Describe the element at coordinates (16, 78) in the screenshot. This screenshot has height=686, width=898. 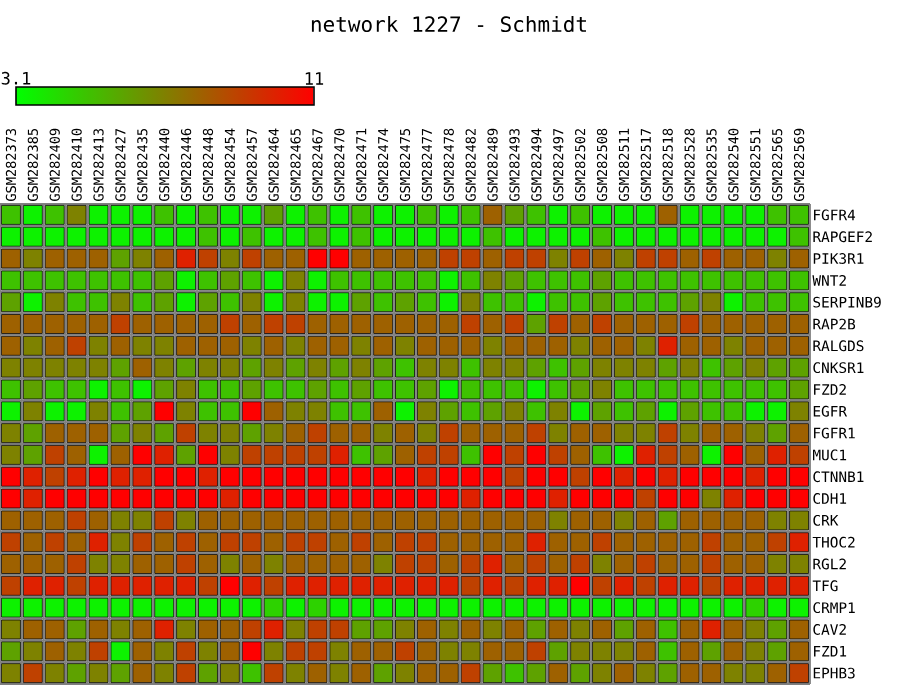
I see `color-bar-label: 3.1` at that location.